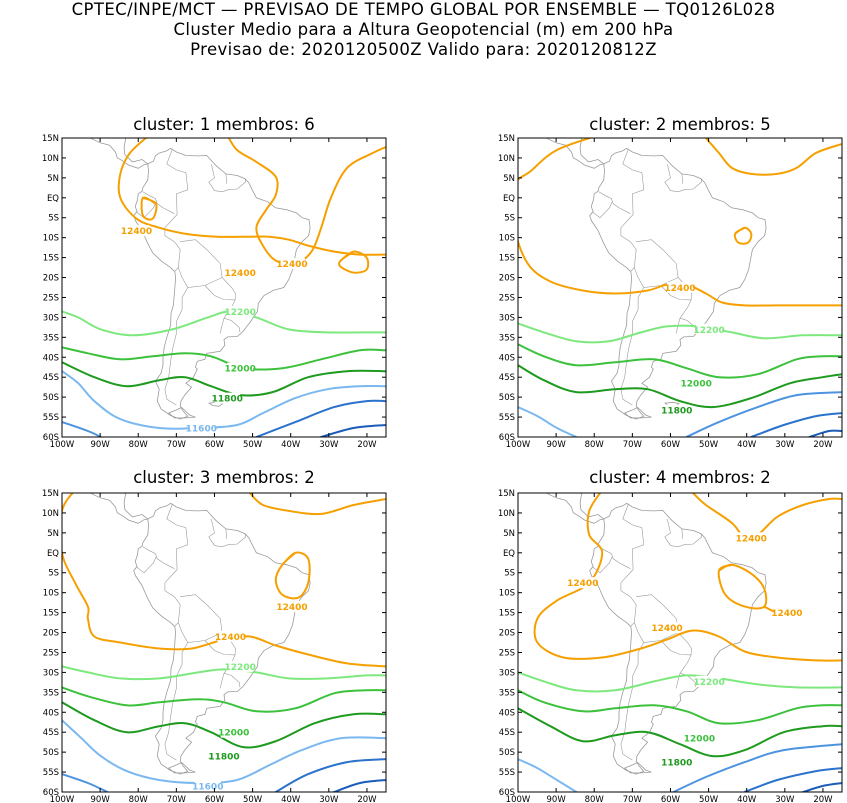 This screenshot has height=803, width=847. I want to click on south-america-coastline, so click(222, 638).